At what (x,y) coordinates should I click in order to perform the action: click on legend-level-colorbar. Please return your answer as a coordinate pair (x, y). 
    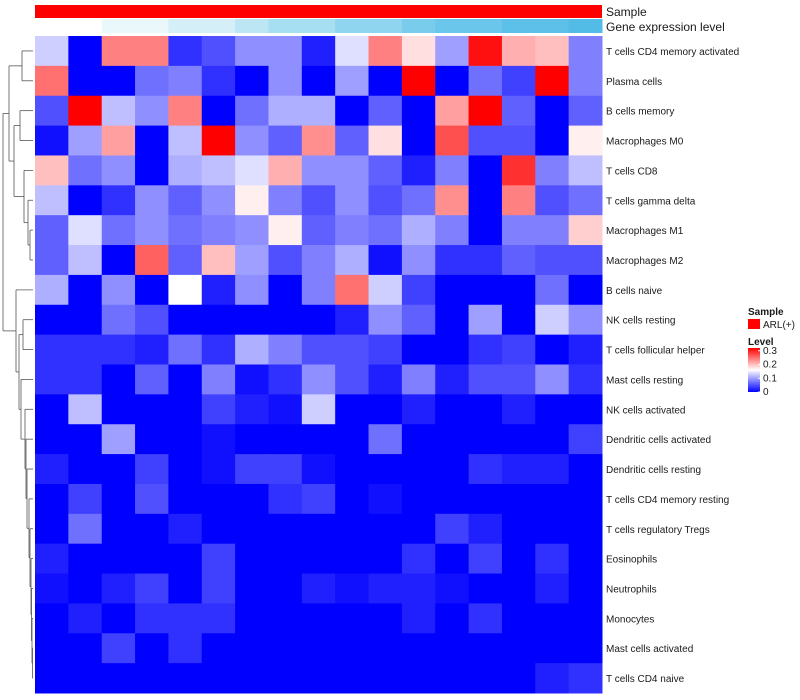
    Looking at the image, I should click on (754, 370).